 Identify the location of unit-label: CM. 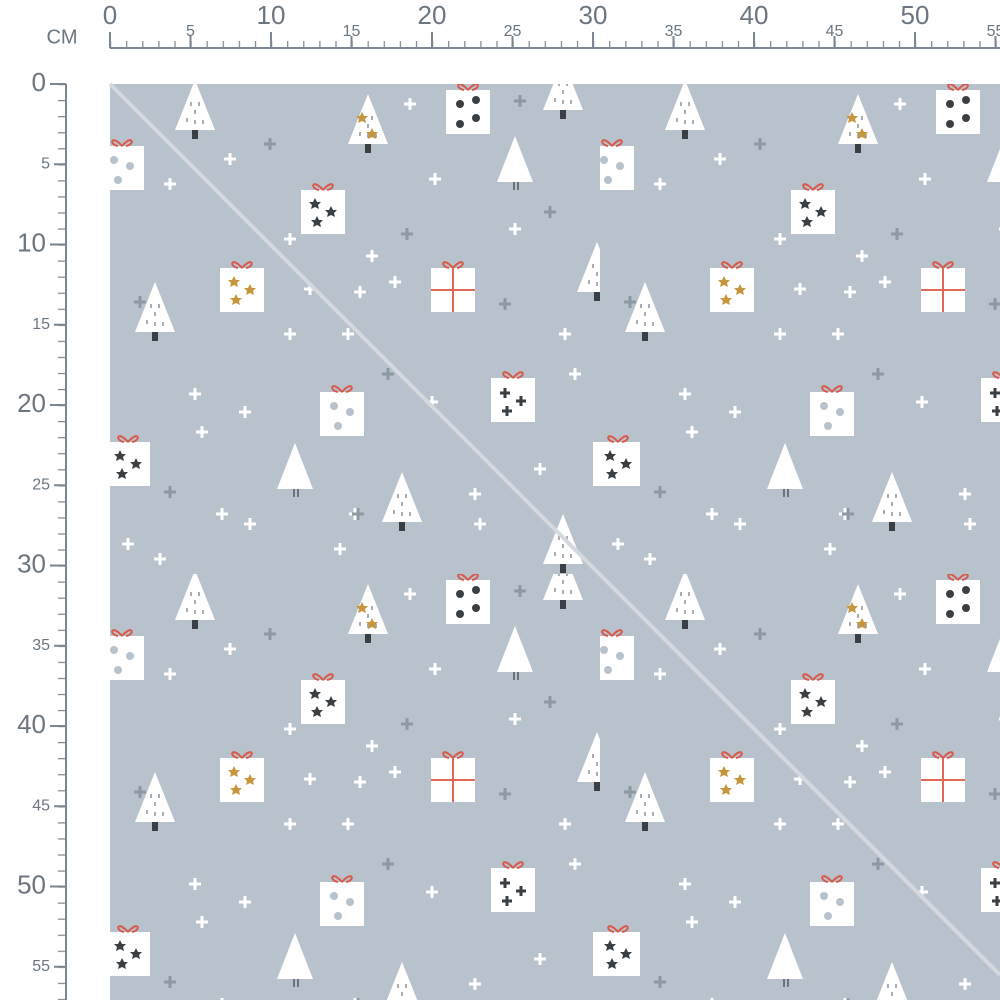
(61, 37).